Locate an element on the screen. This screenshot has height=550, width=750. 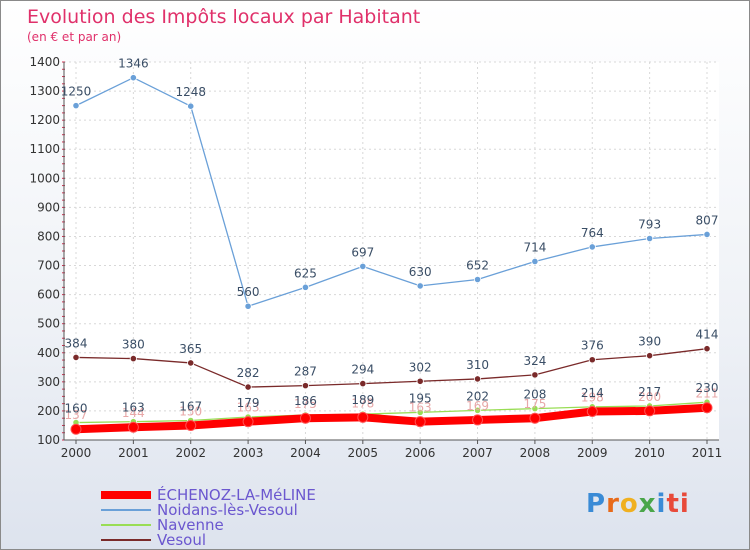
data-label: 764 is located at coordinates (592, 233).